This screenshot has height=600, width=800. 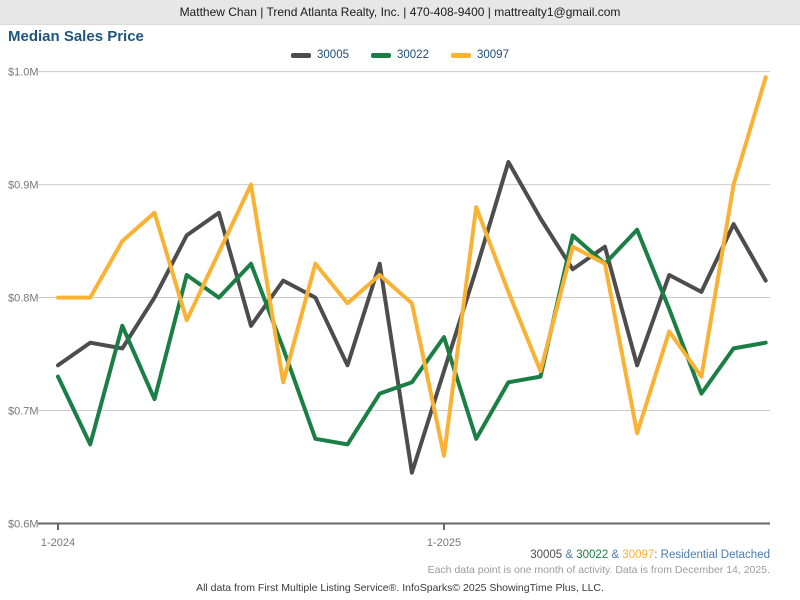 I want to click on legend-item-30022: 30022, so click(x=400, y=55).